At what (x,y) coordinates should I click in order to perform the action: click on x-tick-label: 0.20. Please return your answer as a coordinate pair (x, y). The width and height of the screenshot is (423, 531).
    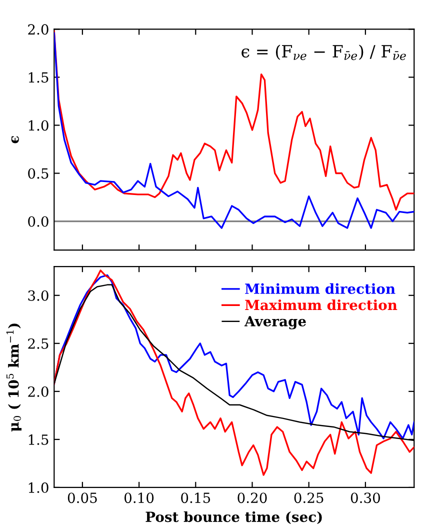
    Looking at the image, I should click on (252, 498).